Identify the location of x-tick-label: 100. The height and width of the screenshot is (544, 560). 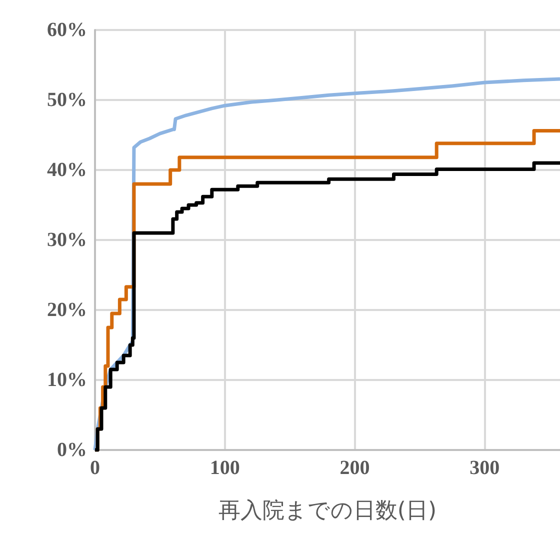
(225, 468).